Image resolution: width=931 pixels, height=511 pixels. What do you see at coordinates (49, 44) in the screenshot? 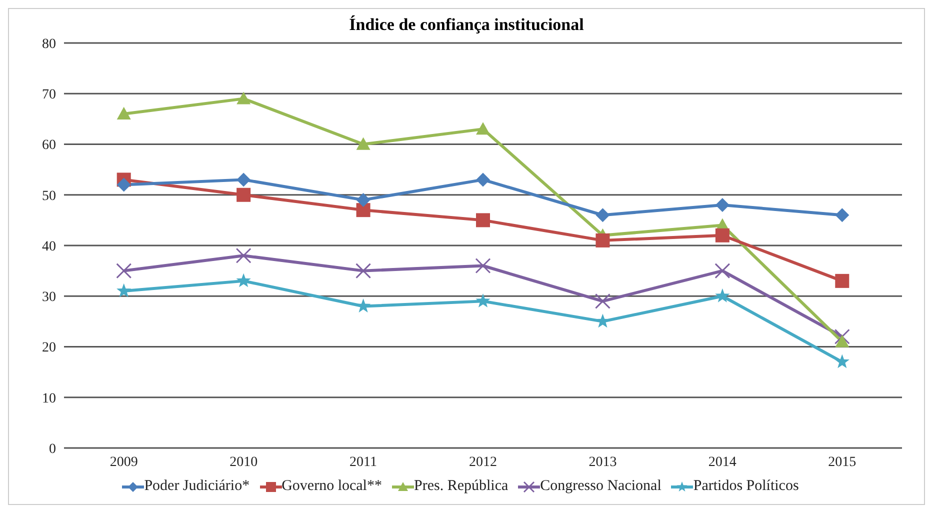
I see `y-tick-label: 80` at bounding box center [49, 44].